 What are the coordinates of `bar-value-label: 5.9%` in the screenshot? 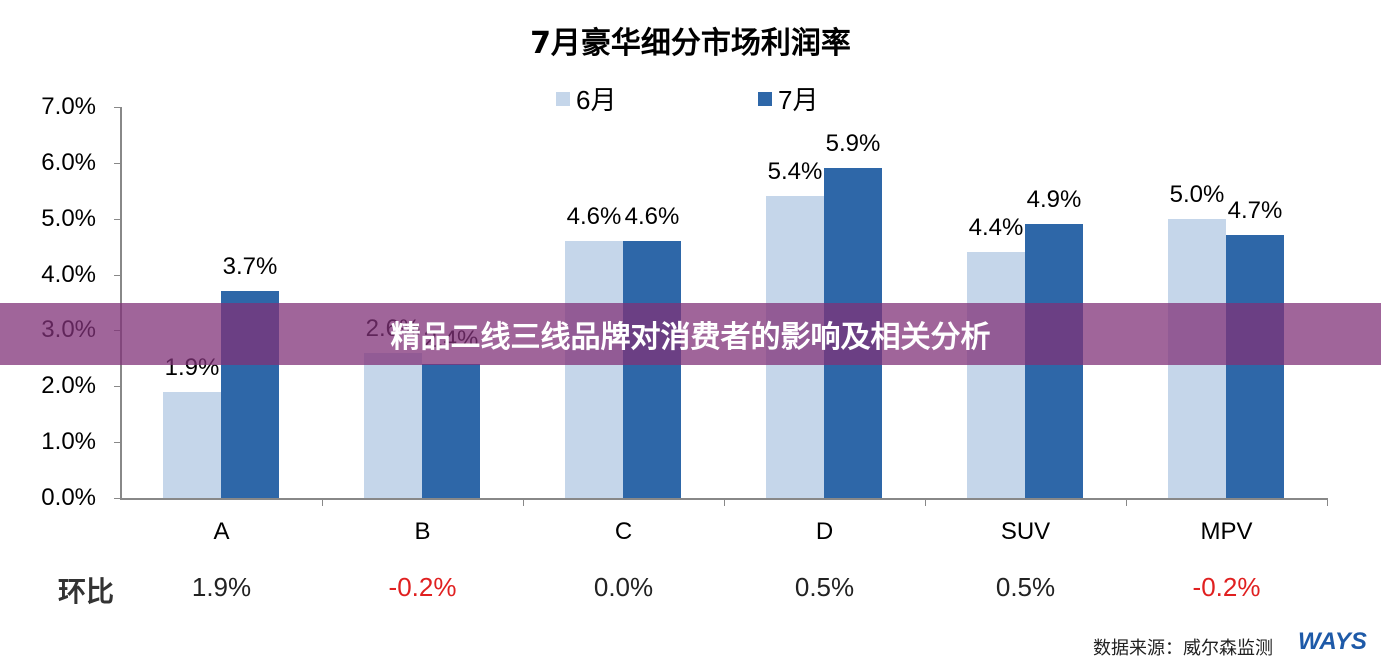 It's located at (853, 144).